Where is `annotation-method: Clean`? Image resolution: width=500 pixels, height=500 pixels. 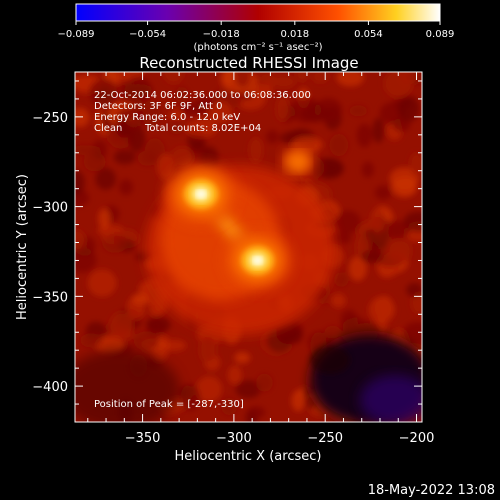 annotation-method: Clean is located at coordinates (108, 128).